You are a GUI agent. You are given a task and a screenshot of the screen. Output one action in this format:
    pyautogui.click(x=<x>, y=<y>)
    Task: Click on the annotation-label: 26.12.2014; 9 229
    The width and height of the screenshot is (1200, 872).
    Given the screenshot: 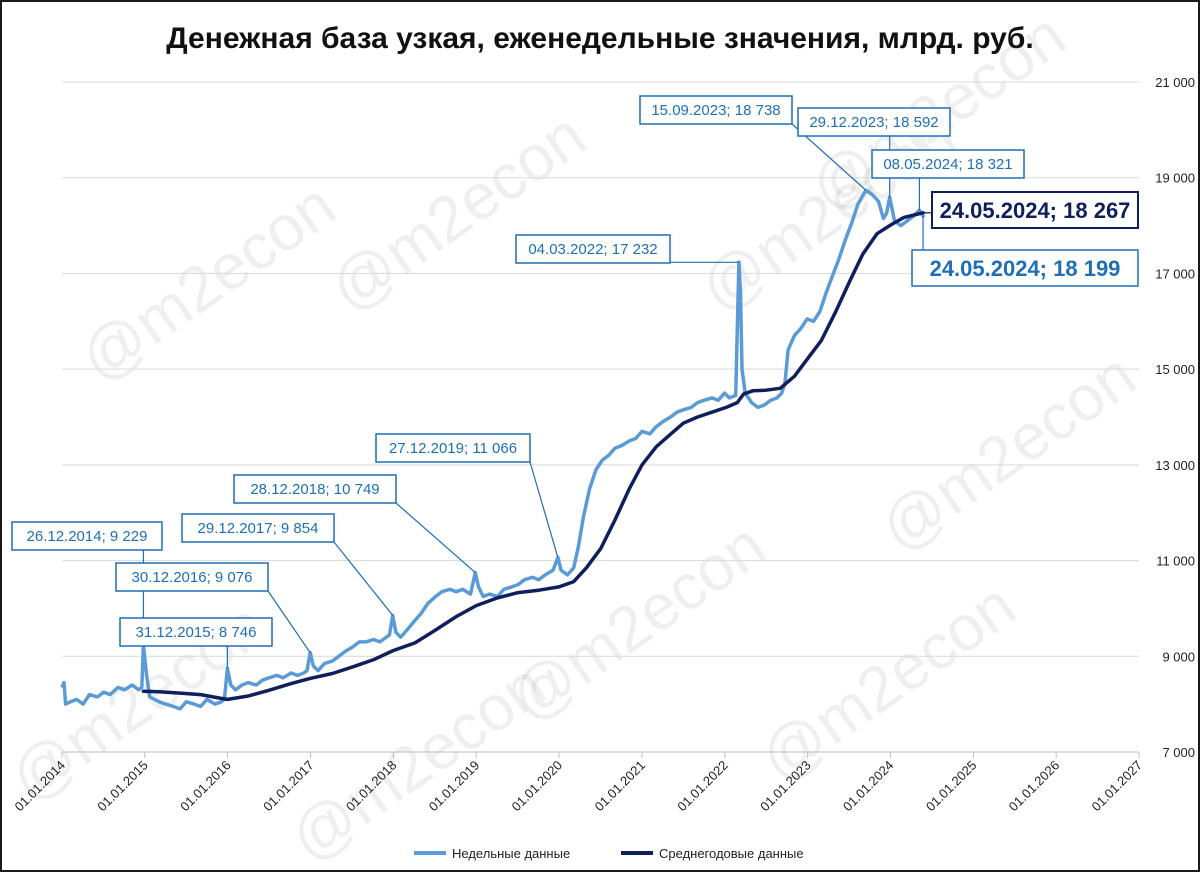 What is the action you would take?
    pyautogui.click(x=87, y=536)
    